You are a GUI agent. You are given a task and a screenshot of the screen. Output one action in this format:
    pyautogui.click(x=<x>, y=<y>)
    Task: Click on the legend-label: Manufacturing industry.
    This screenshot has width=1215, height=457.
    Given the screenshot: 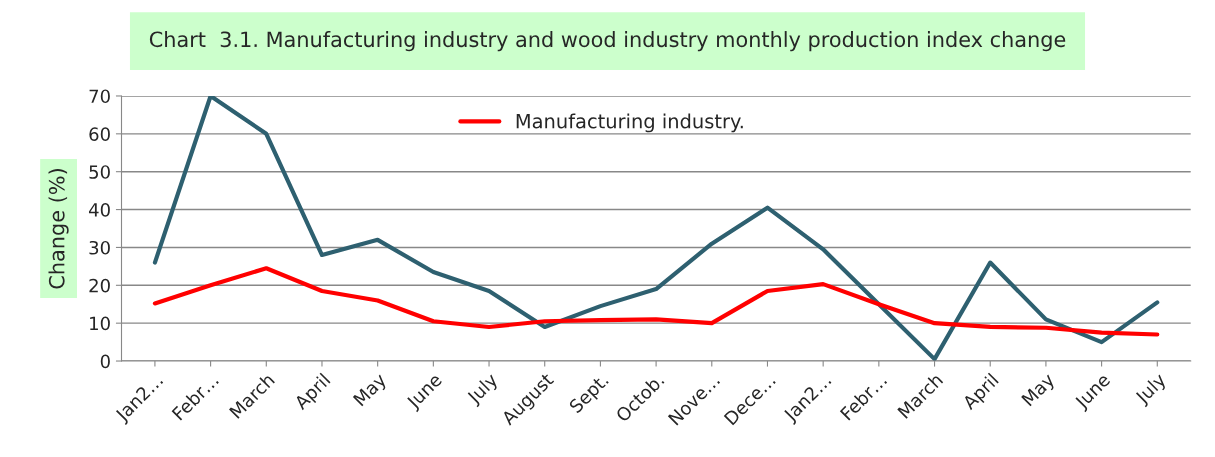 What is the action you would take?
    pyautogui.click(x=629, y=123)
    